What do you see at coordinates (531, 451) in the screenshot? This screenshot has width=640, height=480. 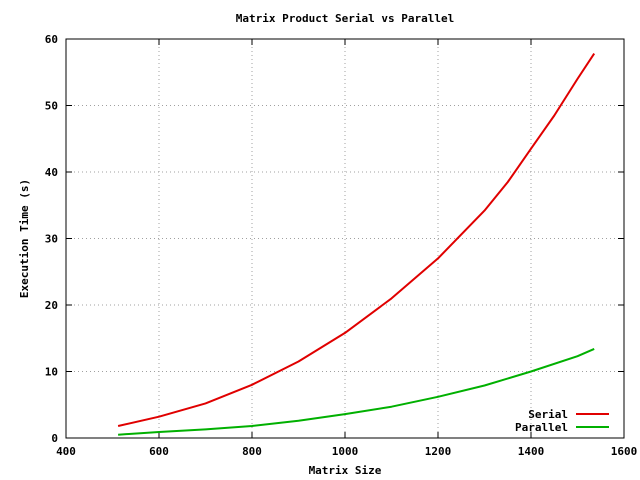 I see `x-tick-label: 1400` at bounding box center [531, 451].